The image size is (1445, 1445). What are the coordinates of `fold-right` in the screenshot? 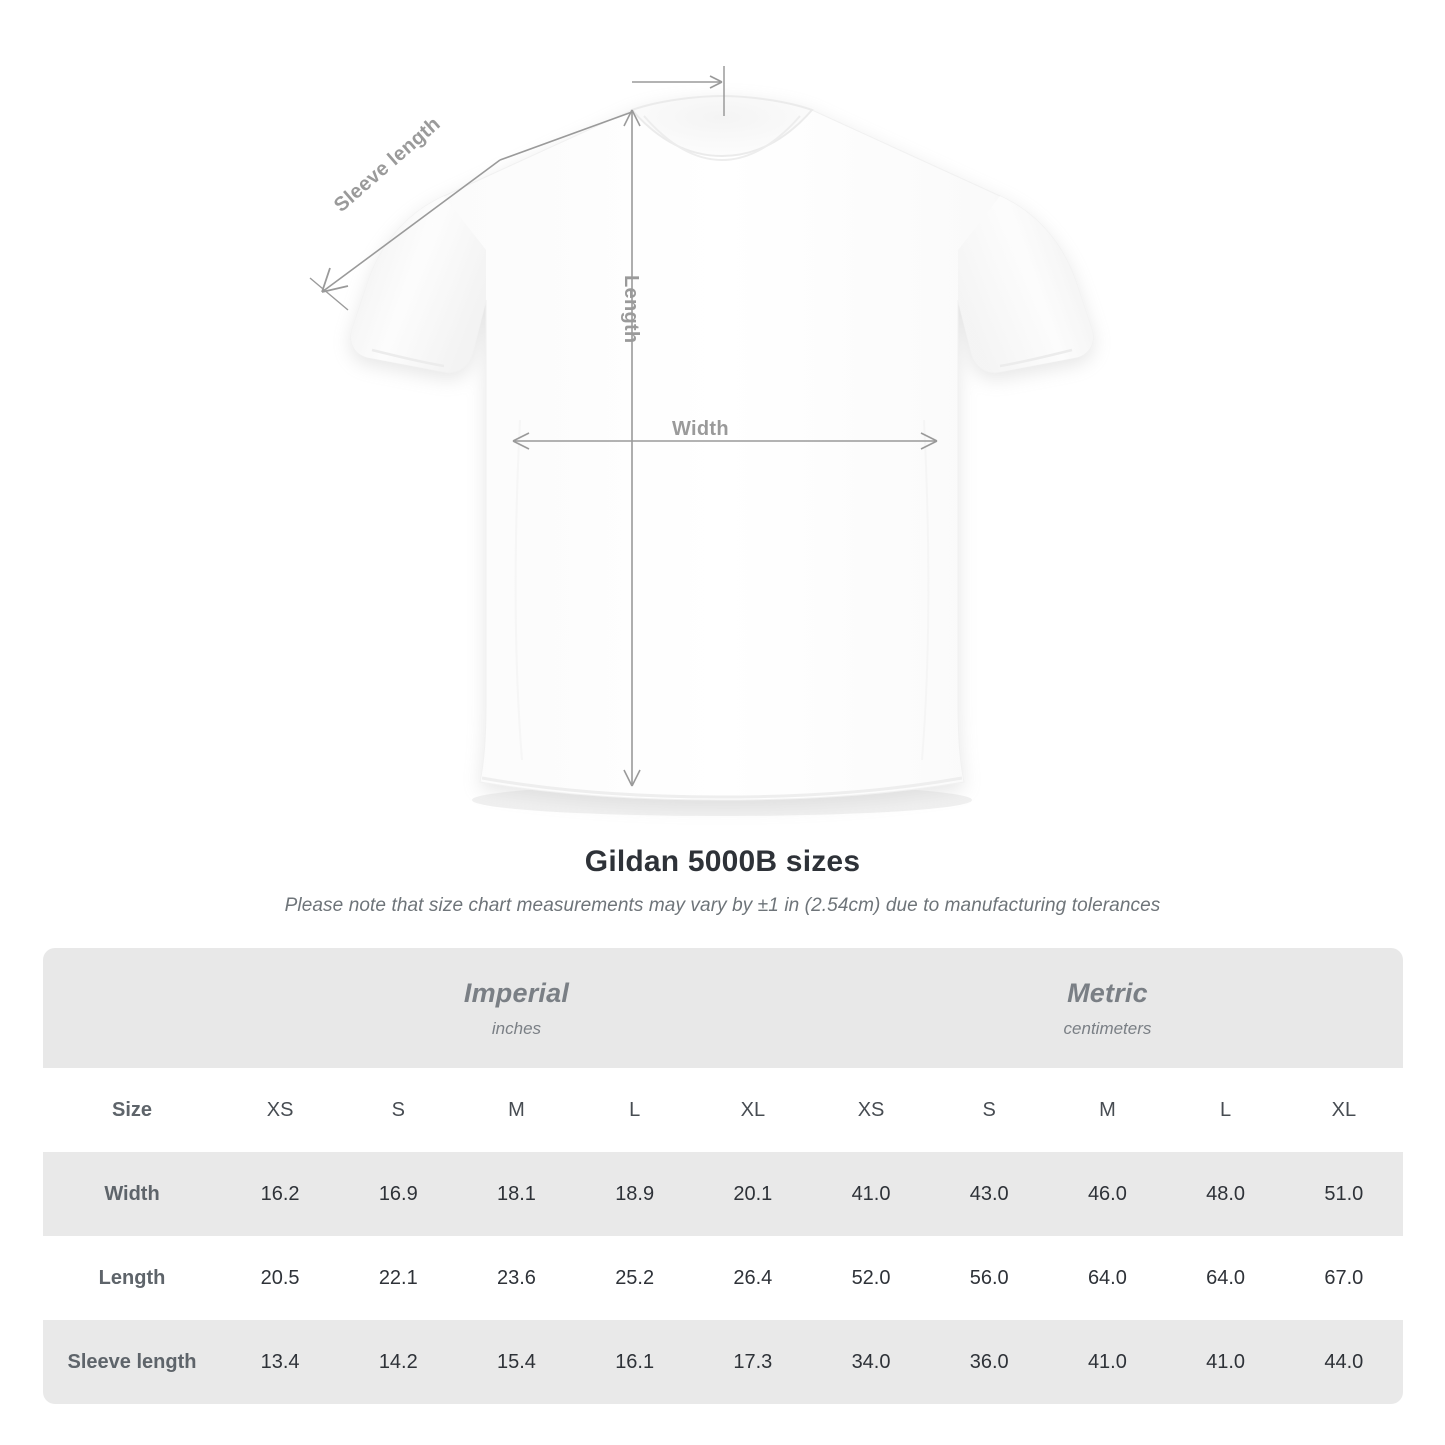 It's located at (925, 590).